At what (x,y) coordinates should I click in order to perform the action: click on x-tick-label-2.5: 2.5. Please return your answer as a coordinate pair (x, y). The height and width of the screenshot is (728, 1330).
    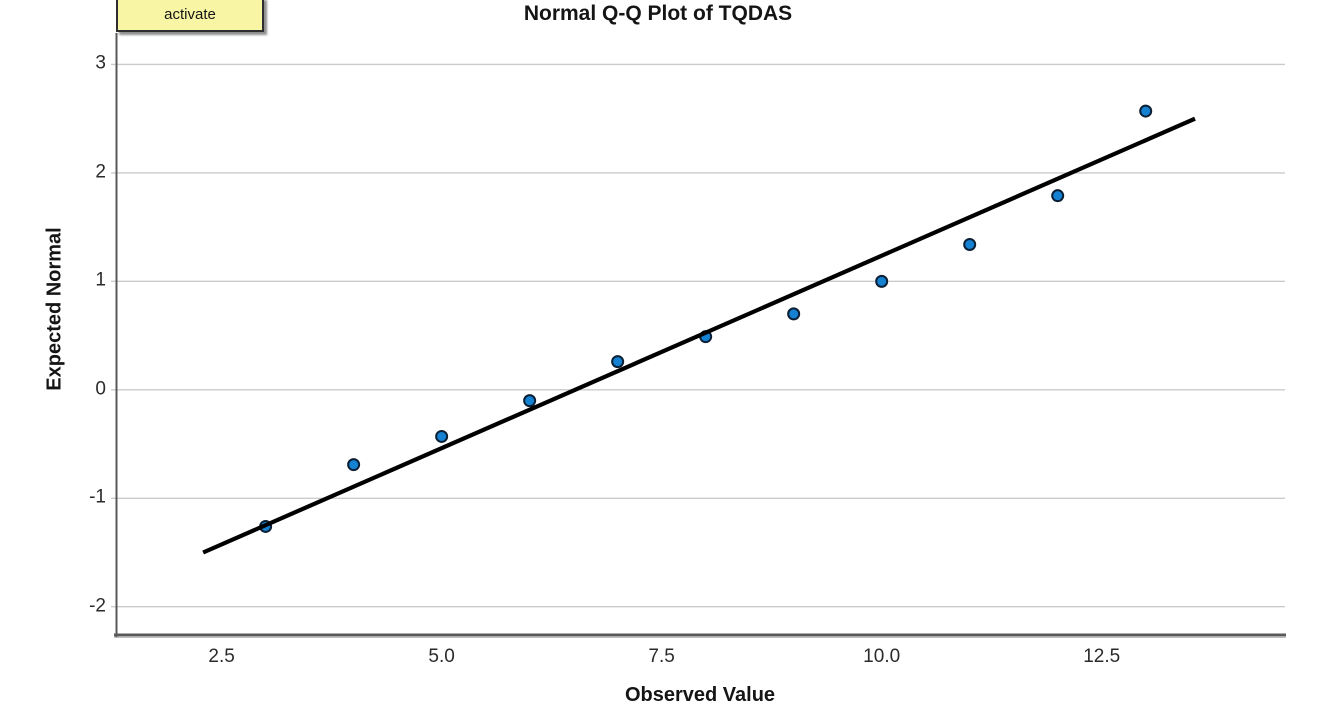
    Looking at the image, I should click on (221, 656).